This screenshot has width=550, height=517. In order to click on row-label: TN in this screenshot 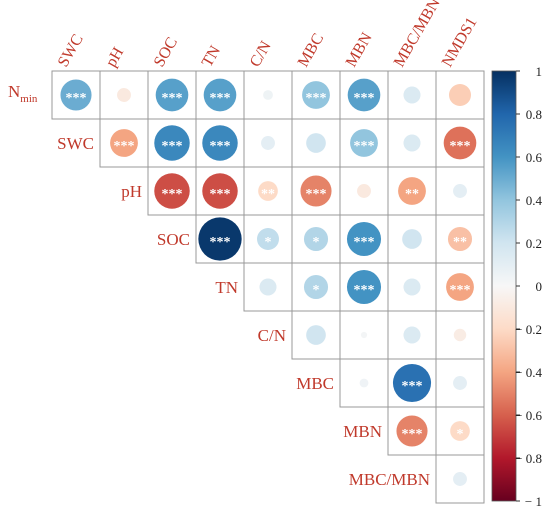, I will do `click(226, 287)`.